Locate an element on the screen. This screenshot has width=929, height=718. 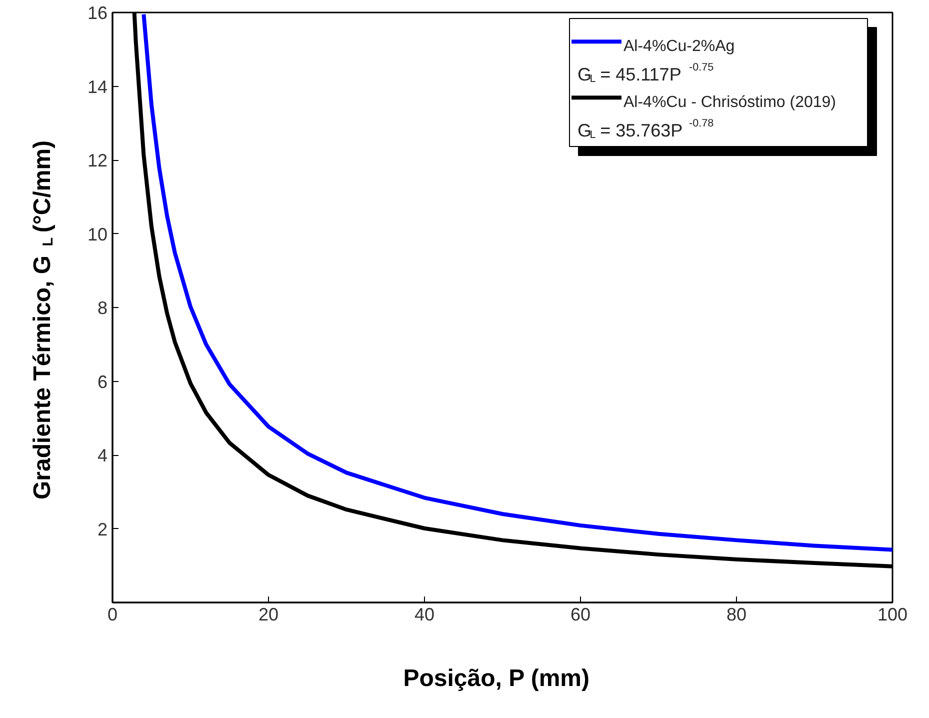
y-tick-label: 4 is located at coordinates (102, 456).